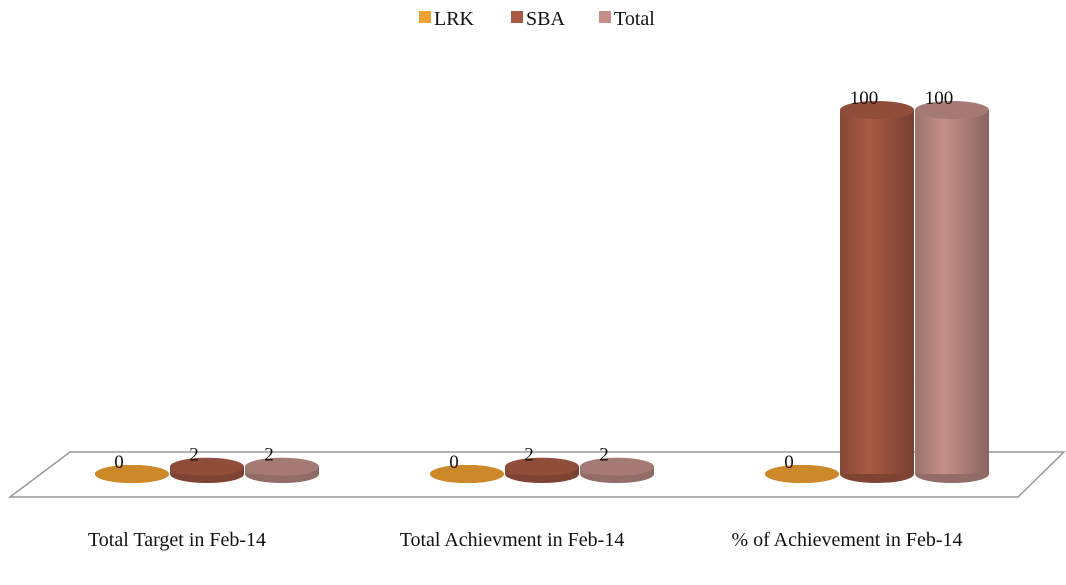  I want to click on x-tick-label: Total Target in Feb-14, so click(177, 540).